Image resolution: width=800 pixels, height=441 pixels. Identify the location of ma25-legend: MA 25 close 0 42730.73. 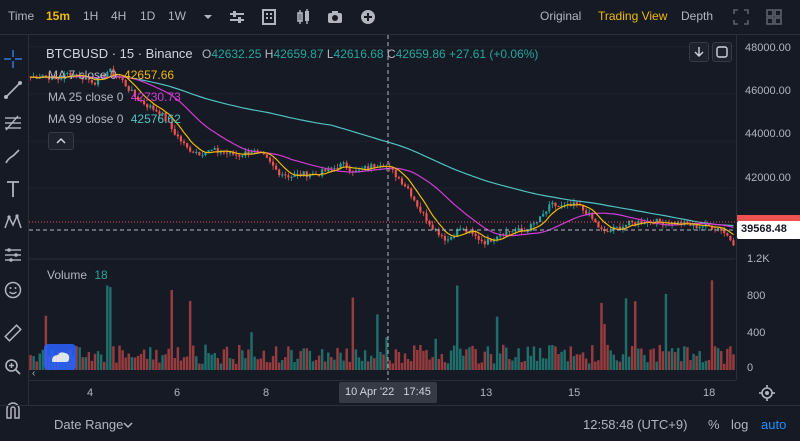
(114, 97).